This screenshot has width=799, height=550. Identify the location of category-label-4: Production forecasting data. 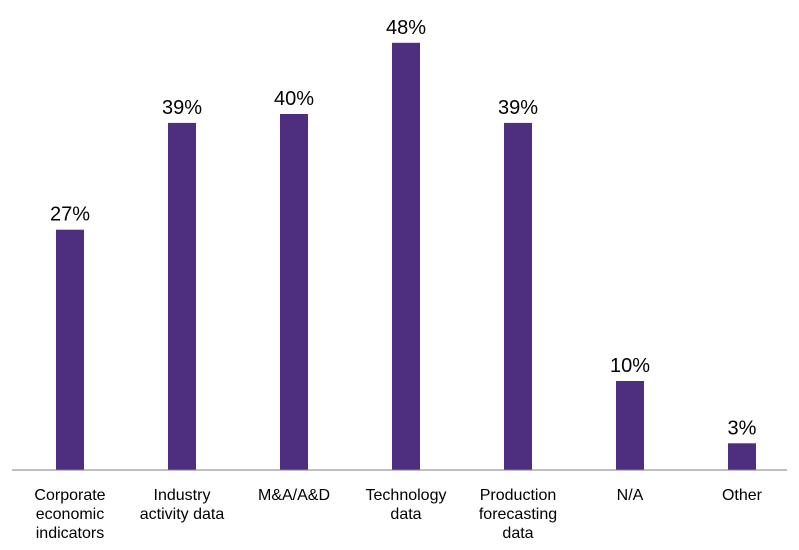
(518, 514).